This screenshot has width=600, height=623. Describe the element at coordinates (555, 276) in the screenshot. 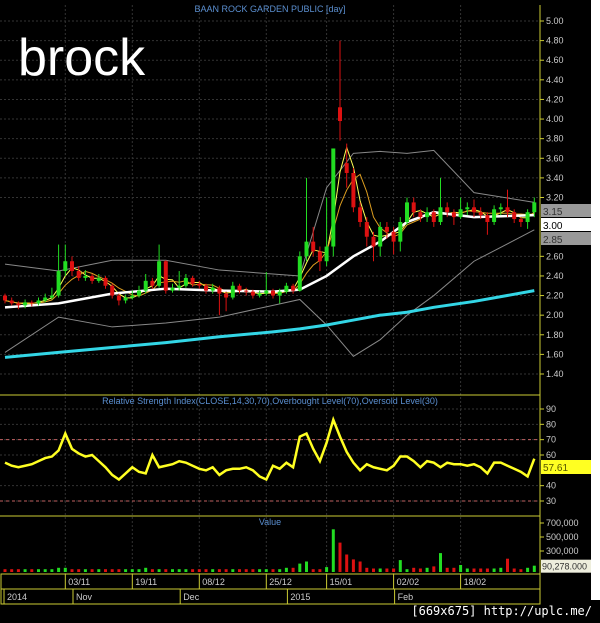

I see `price-tick-label: 2.40` at that location.